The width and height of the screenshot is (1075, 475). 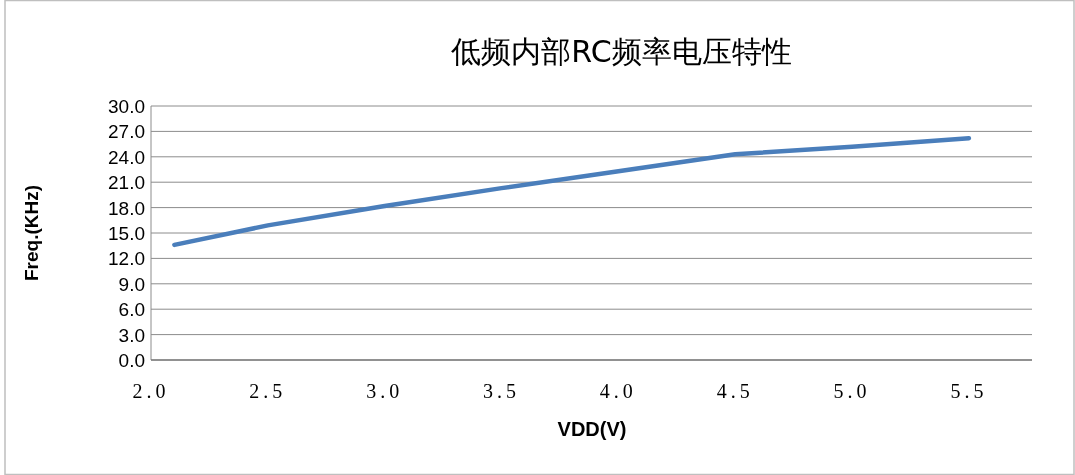 I want to click on x-tick-label: 5.0, so click(x=852, y=391).